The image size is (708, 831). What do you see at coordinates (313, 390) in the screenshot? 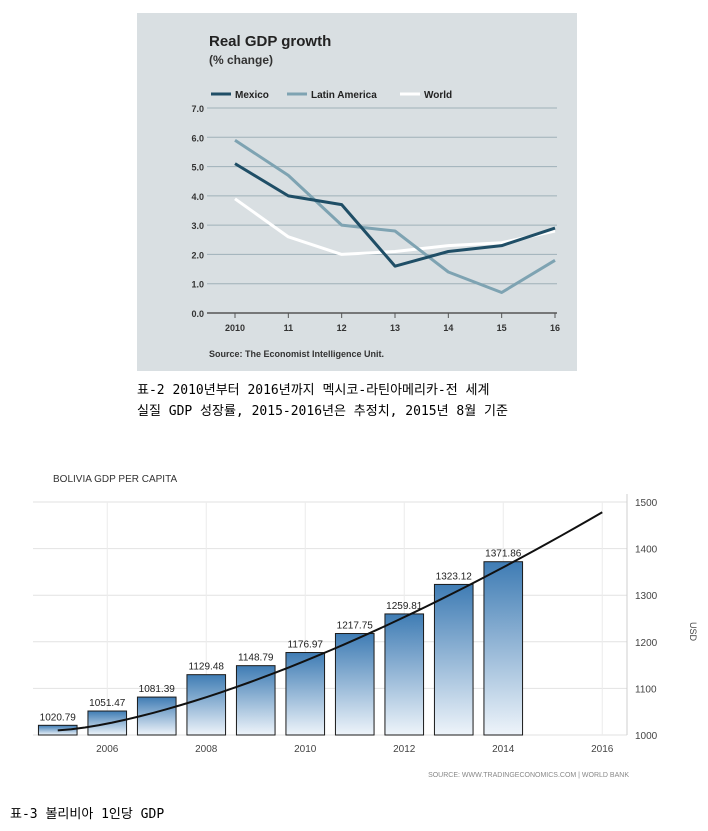
I see `figure1-caption-line1: 표-2 2010년부터 2016년까지 멕시코-라틴아메리카-전 세계` at bounding box center [313, 390].